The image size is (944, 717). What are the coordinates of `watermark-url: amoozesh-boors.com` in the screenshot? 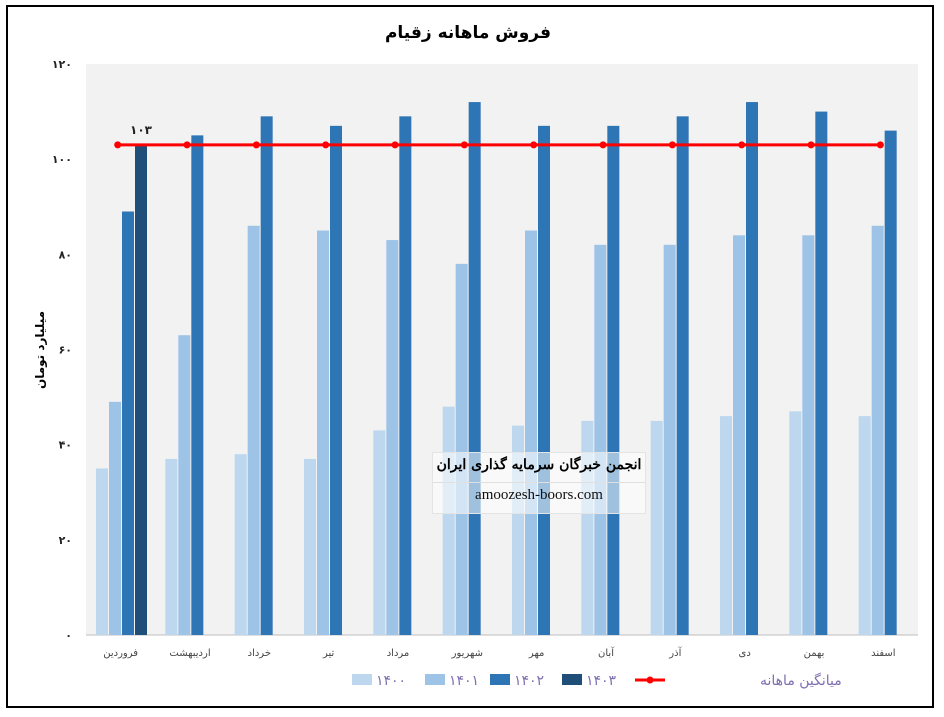 It's located at (539, 495).